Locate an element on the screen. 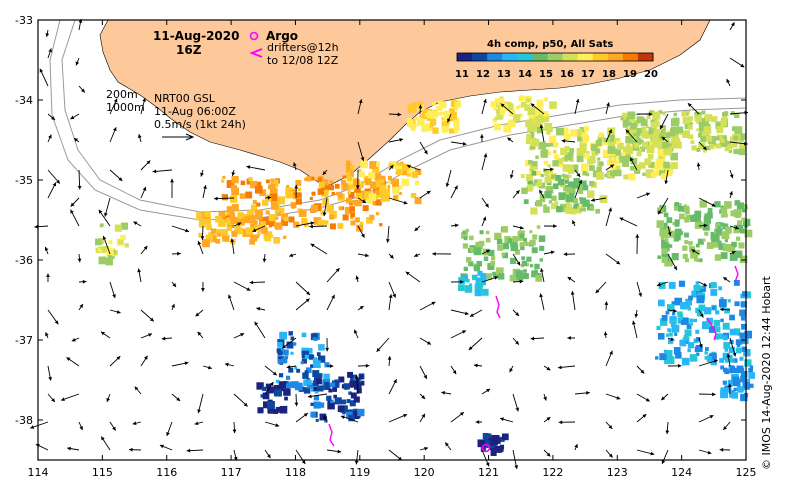  x-tick-label: 117 is located at coordinates (231, 472).